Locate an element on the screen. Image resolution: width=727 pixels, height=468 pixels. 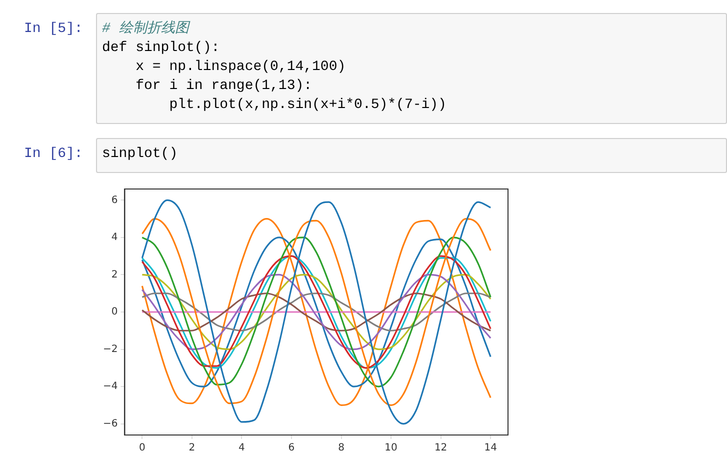
y-tick-label: 2 is located at coordinates (114, 274).